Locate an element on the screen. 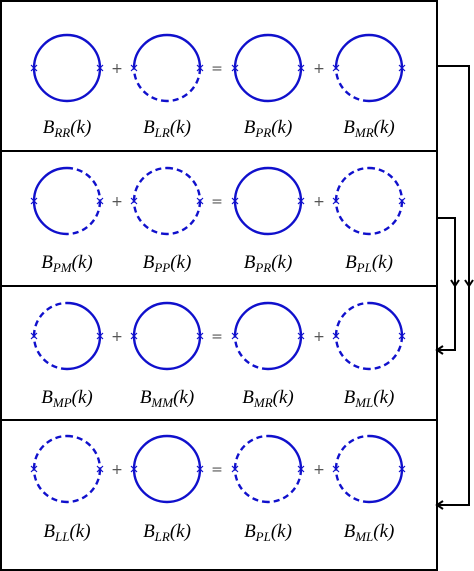 The image size is (474, 571). term-label: BRR(k) is located at coordinates (67, 128).